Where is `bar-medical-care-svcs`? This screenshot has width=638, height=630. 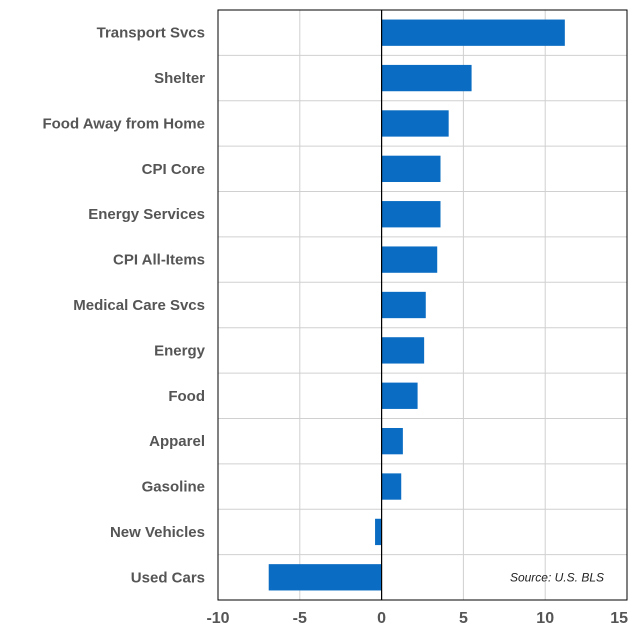 bar-medical-care-svcs is located at coordinates (403, 305).